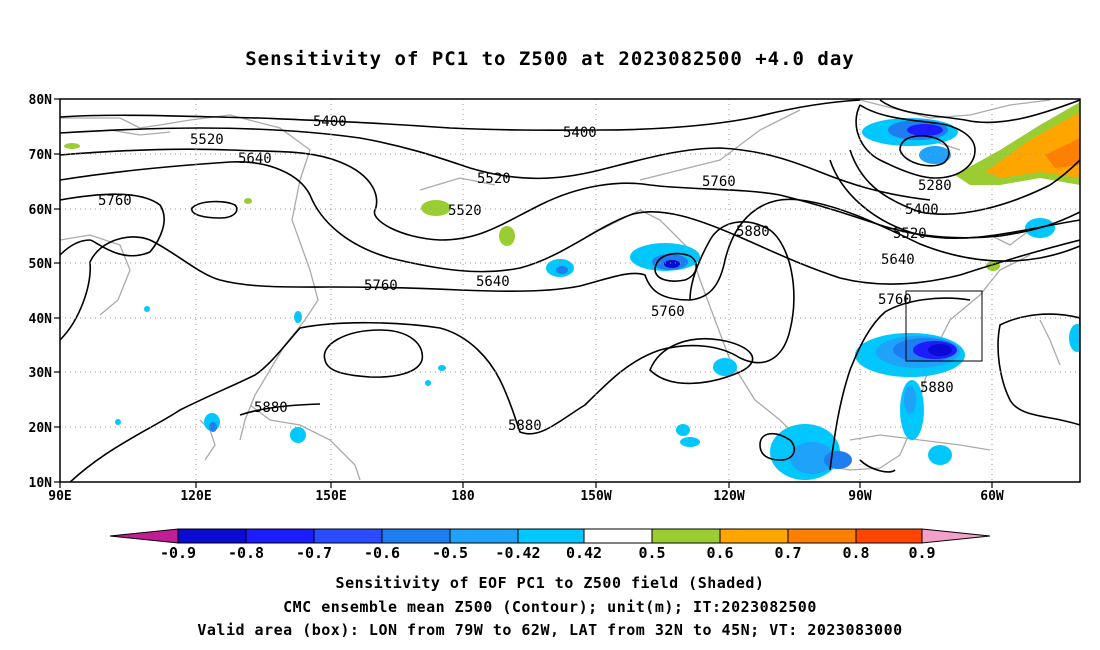 Image resolution: width=1100 pixels, height=650 pixels. Describe the element at coordinates (41, 483) in the screenshot. I see `lat-label: 10N` at that location.